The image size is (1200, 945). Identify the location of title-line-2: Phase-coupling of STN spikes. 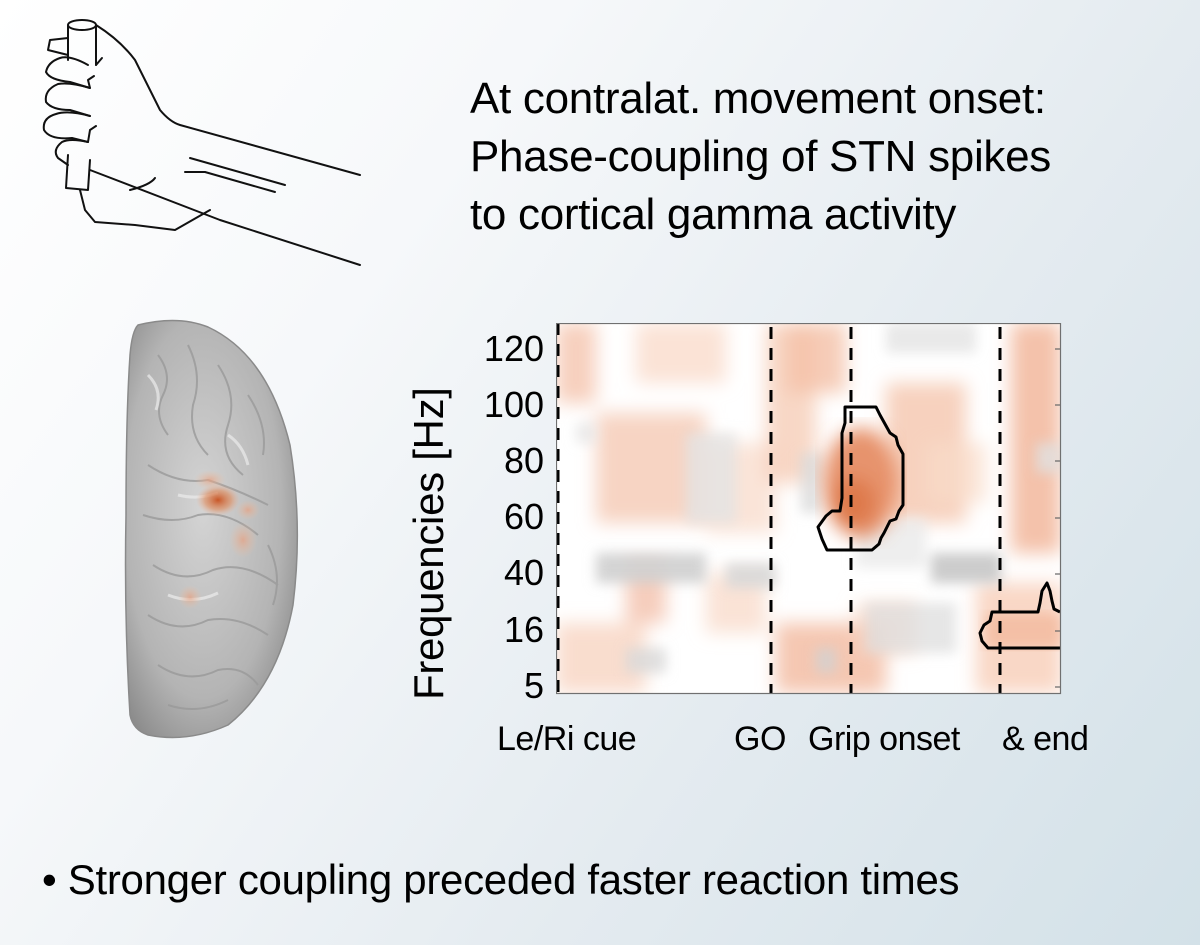
(761, 156).